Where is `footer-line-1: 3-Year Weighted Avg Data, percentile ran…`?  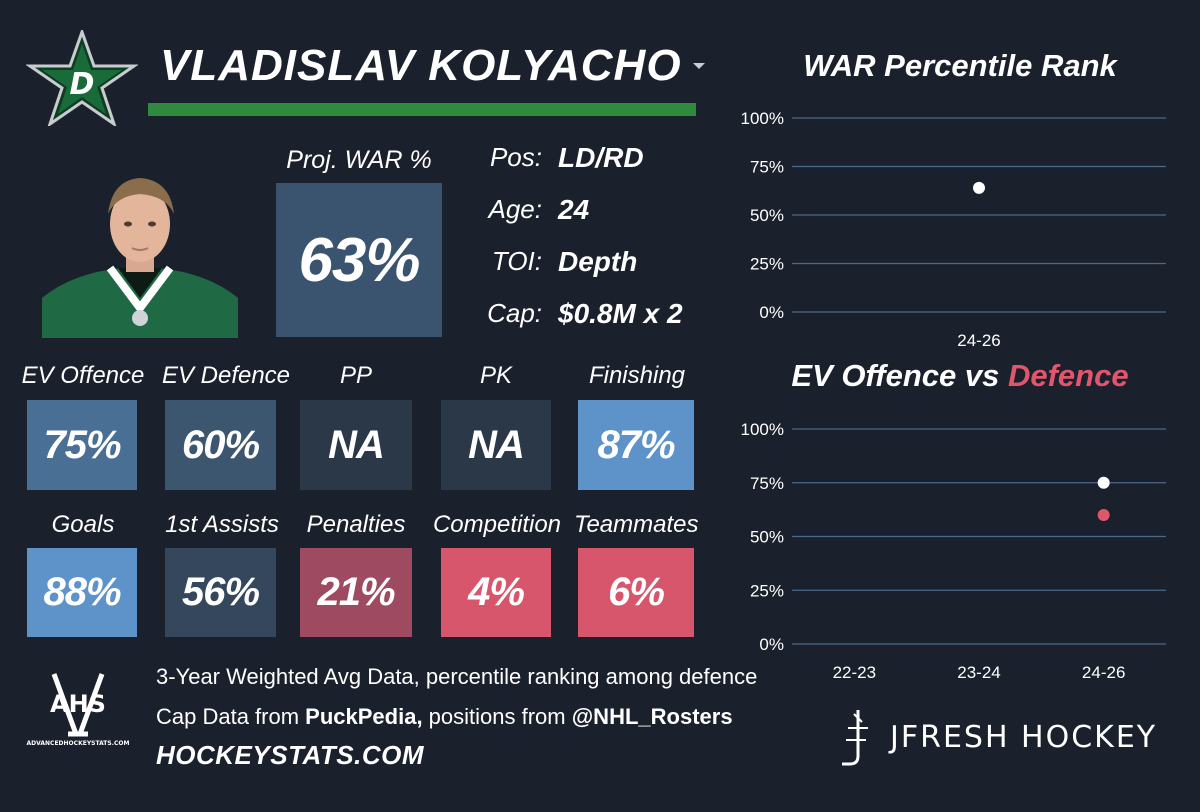
footer-line-1: 3-Year Weighted Avg Data, percentile ran… is located at coordinates (457, 676).